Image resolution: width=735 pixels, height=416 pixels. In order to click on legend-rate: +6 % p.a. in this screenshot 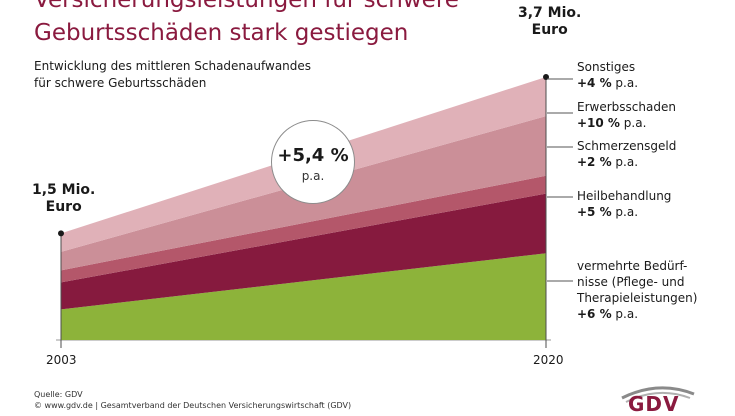, I will do `click(607, 314)`.